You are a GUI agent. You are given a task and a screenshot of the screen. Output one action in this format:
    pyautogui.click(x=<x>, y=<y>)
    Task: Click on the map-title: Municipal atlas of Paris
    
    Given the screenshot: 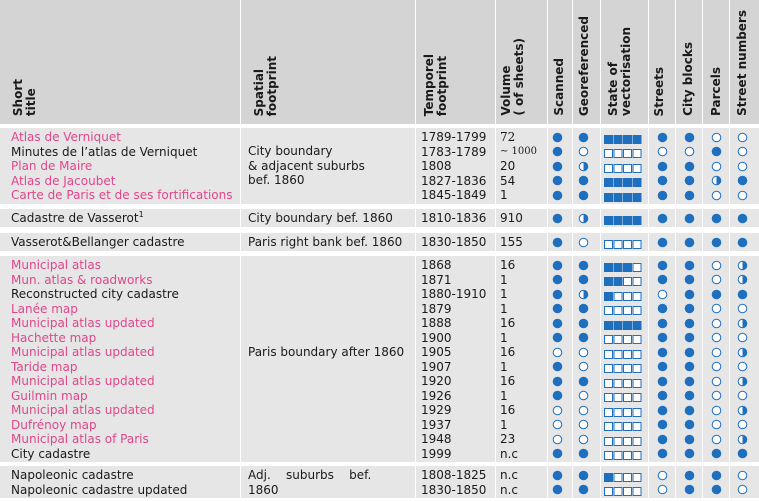 What is the action you would take?
    pyautogui.click(x=80, y=439)
    